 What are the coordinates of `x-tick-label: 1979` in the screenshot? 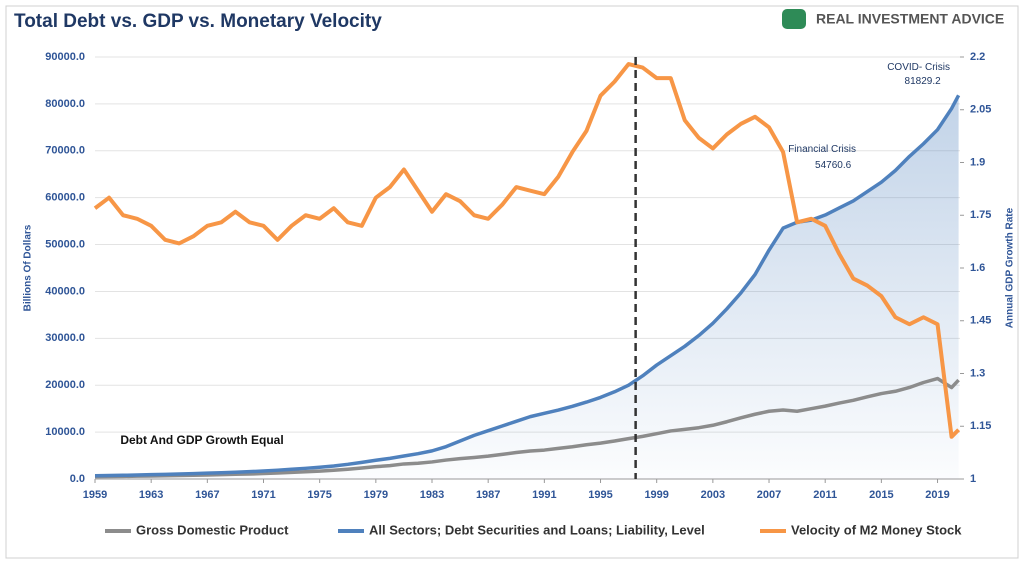 It's located at (376, 495).